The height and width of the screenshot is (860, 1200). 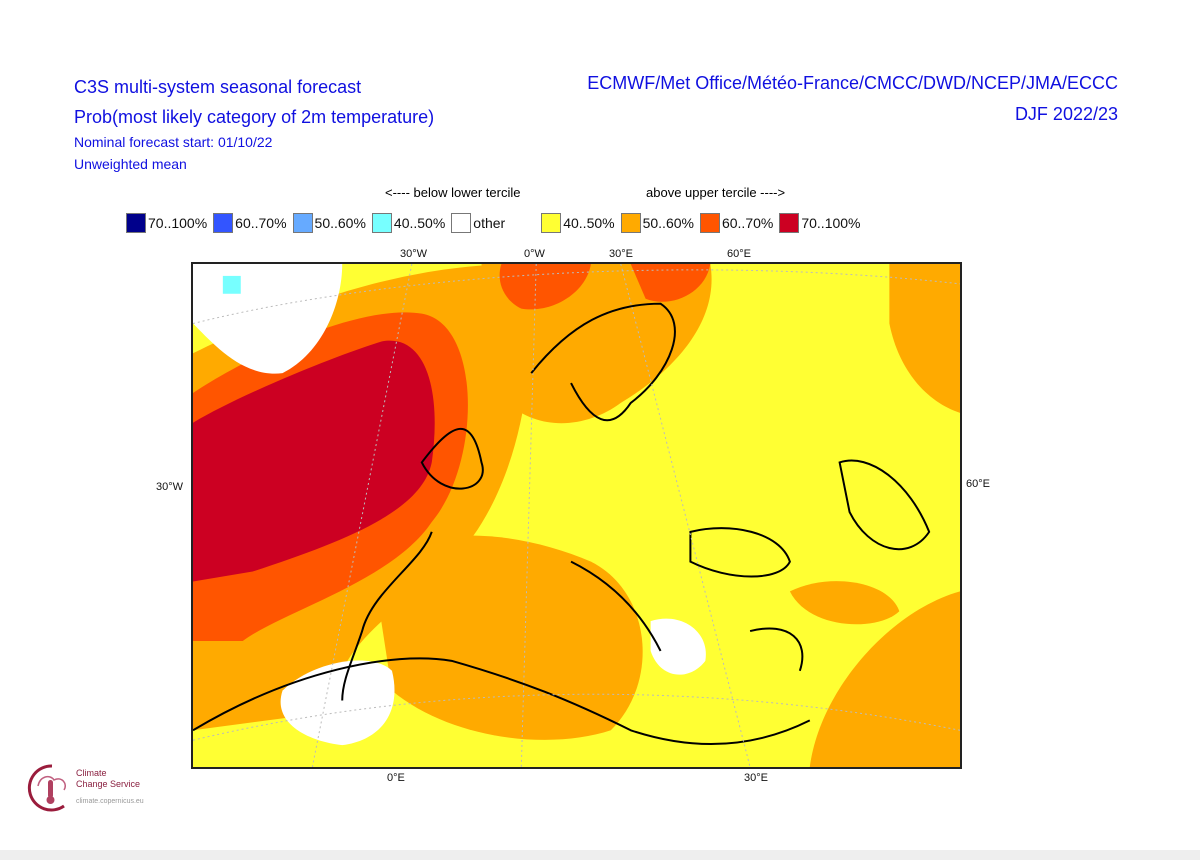 I want to click on thermometer-cloud-icon, so click(x=46, y=788).